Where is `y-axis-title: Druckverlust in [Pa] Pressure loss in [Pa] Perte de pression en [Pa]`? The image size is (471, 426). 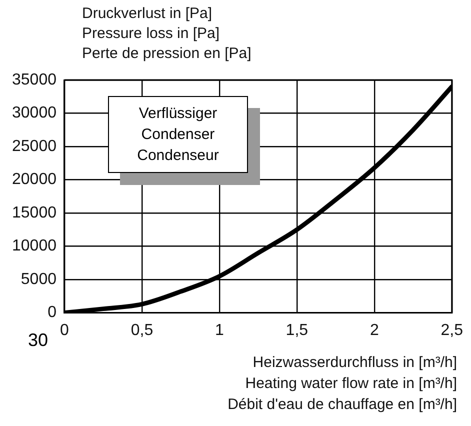
y-axis-title: Druckverlust in [Pa] Pressure loss in [Pa] Perte de pression en [Pa] is located at coordinates (167, 34).